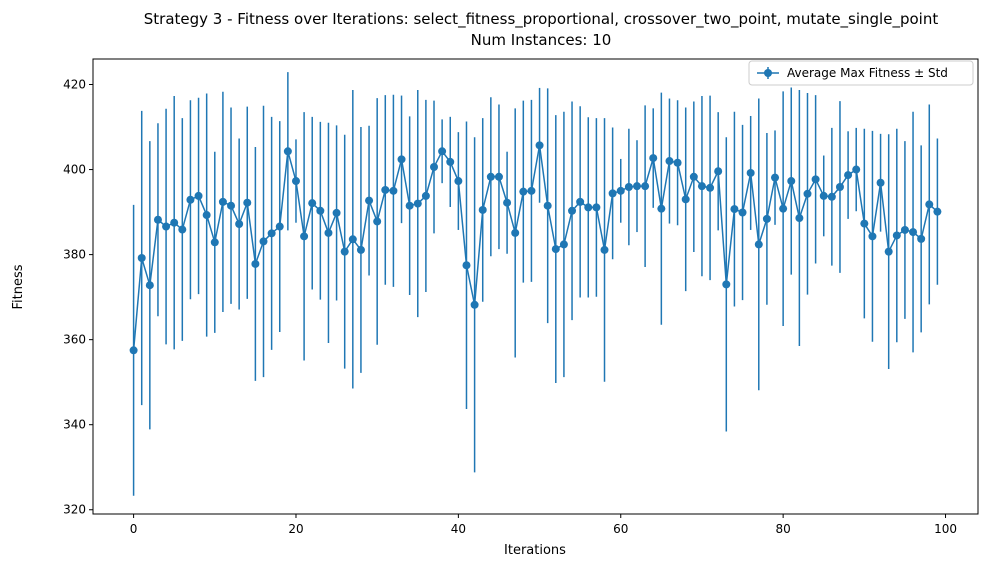 The height and width of the screenshot is (568, 1005). What do you see at coordinates (74, 425) in the screenshot?
I see `y-tick-label: 340` at bounding box center [74, 425].